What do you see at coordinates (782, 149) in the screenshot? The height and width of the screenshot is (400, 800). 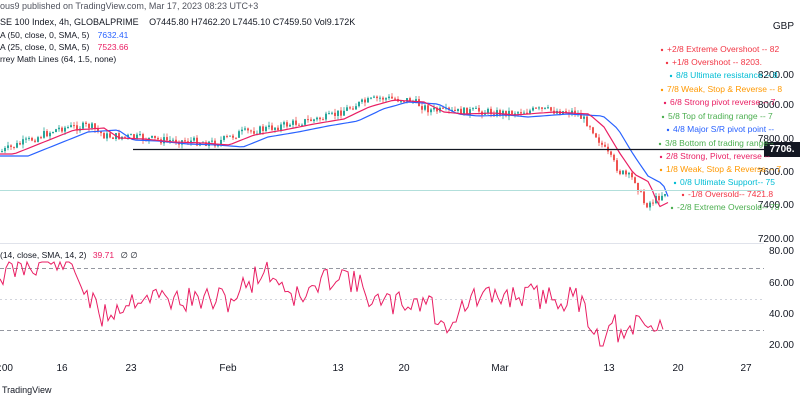 I see `current-price-tag: 7706.` at bounding box center [782, 149].